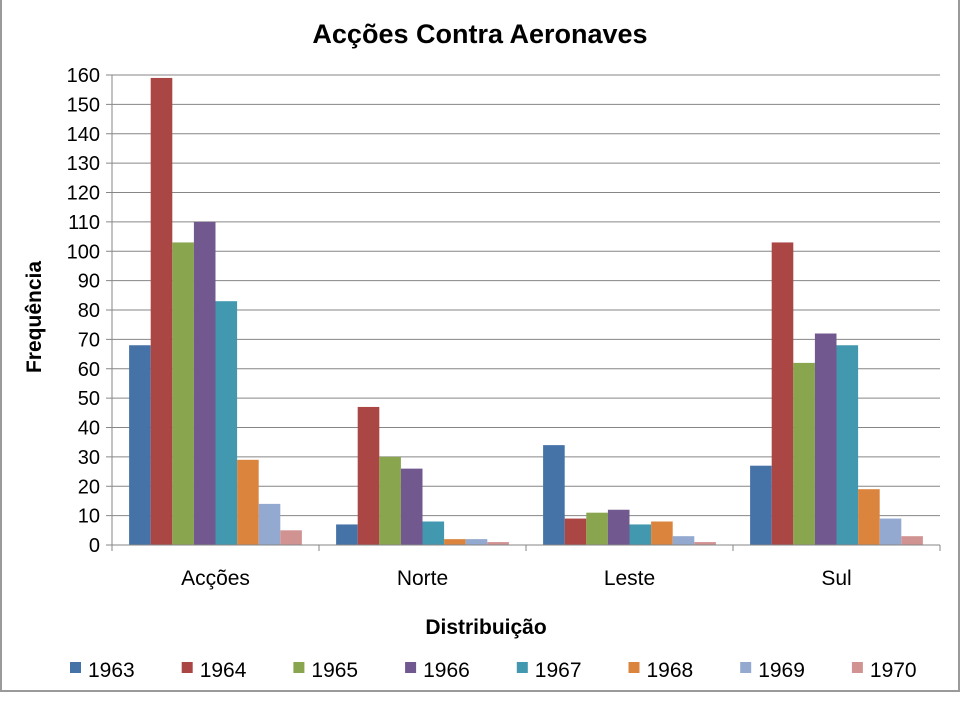 The height and width of the screenshot is (720, 960). Describe the element at coordinates (662, 533) in the screenshot. I see `bar-1968-leste` at that location.